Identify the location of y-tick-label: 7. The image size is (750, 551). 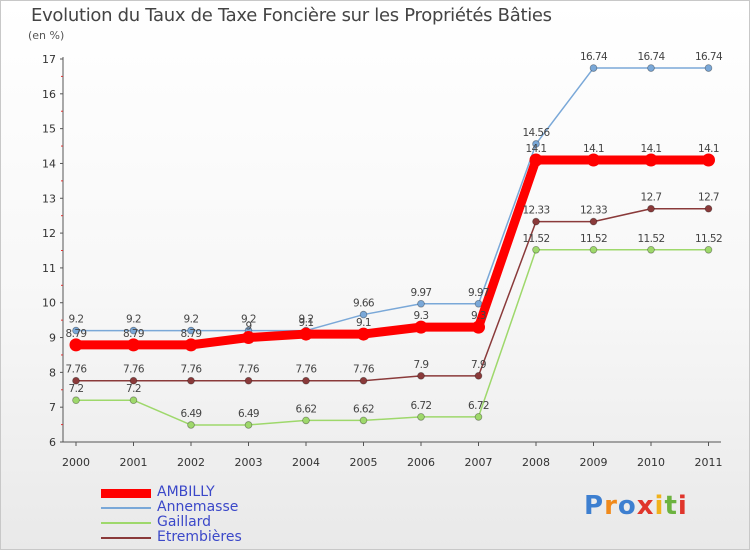
(52, 407).